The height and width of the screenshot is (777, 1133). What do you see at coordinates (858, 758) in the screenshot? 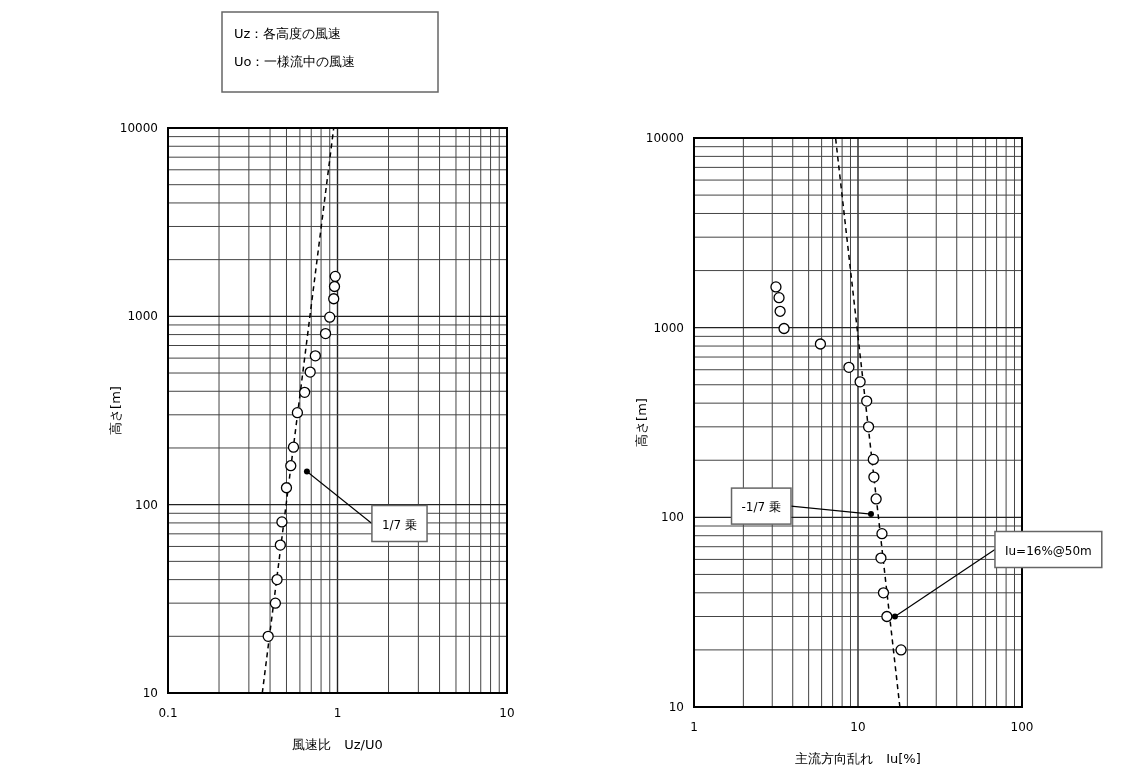
I see `x-axis-title: 主流方向乱れ Iu[%]` at bounding box center [858, 758].